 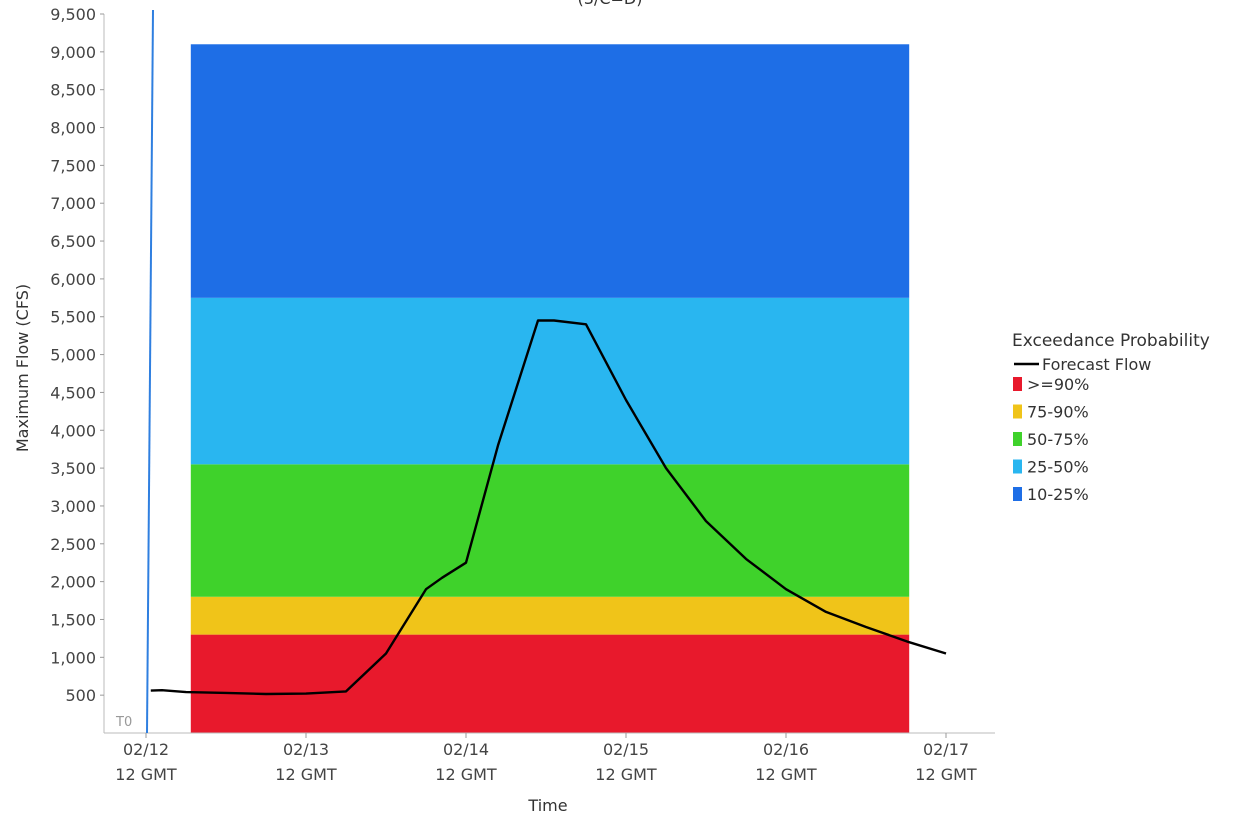 I want to click on y-tick-label: 2,000, so click(x=73, y=582).